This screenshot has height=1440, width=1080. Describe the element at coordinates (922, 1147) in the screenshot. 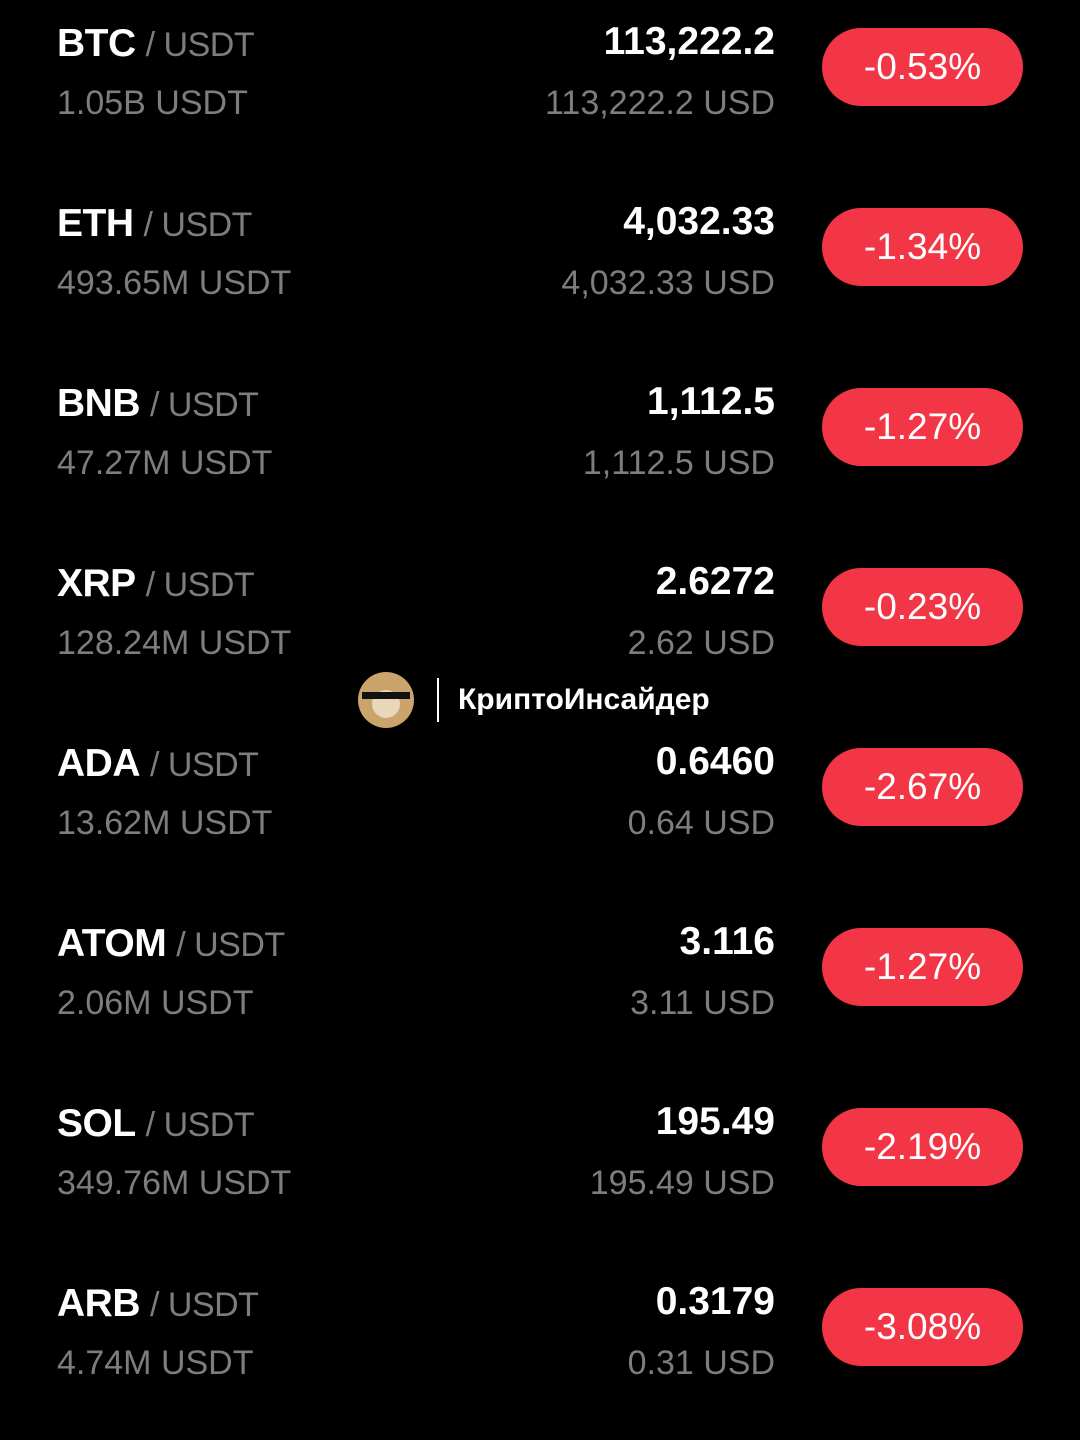

I see `change-badge: -2.19%` at that location.